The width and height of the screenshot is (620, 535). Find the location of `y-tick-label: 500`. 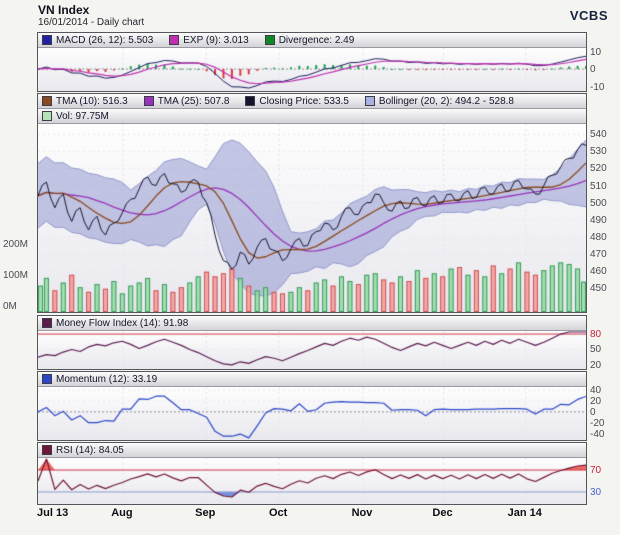

y-tick-label: 500 is located at coordinates (598, 203).